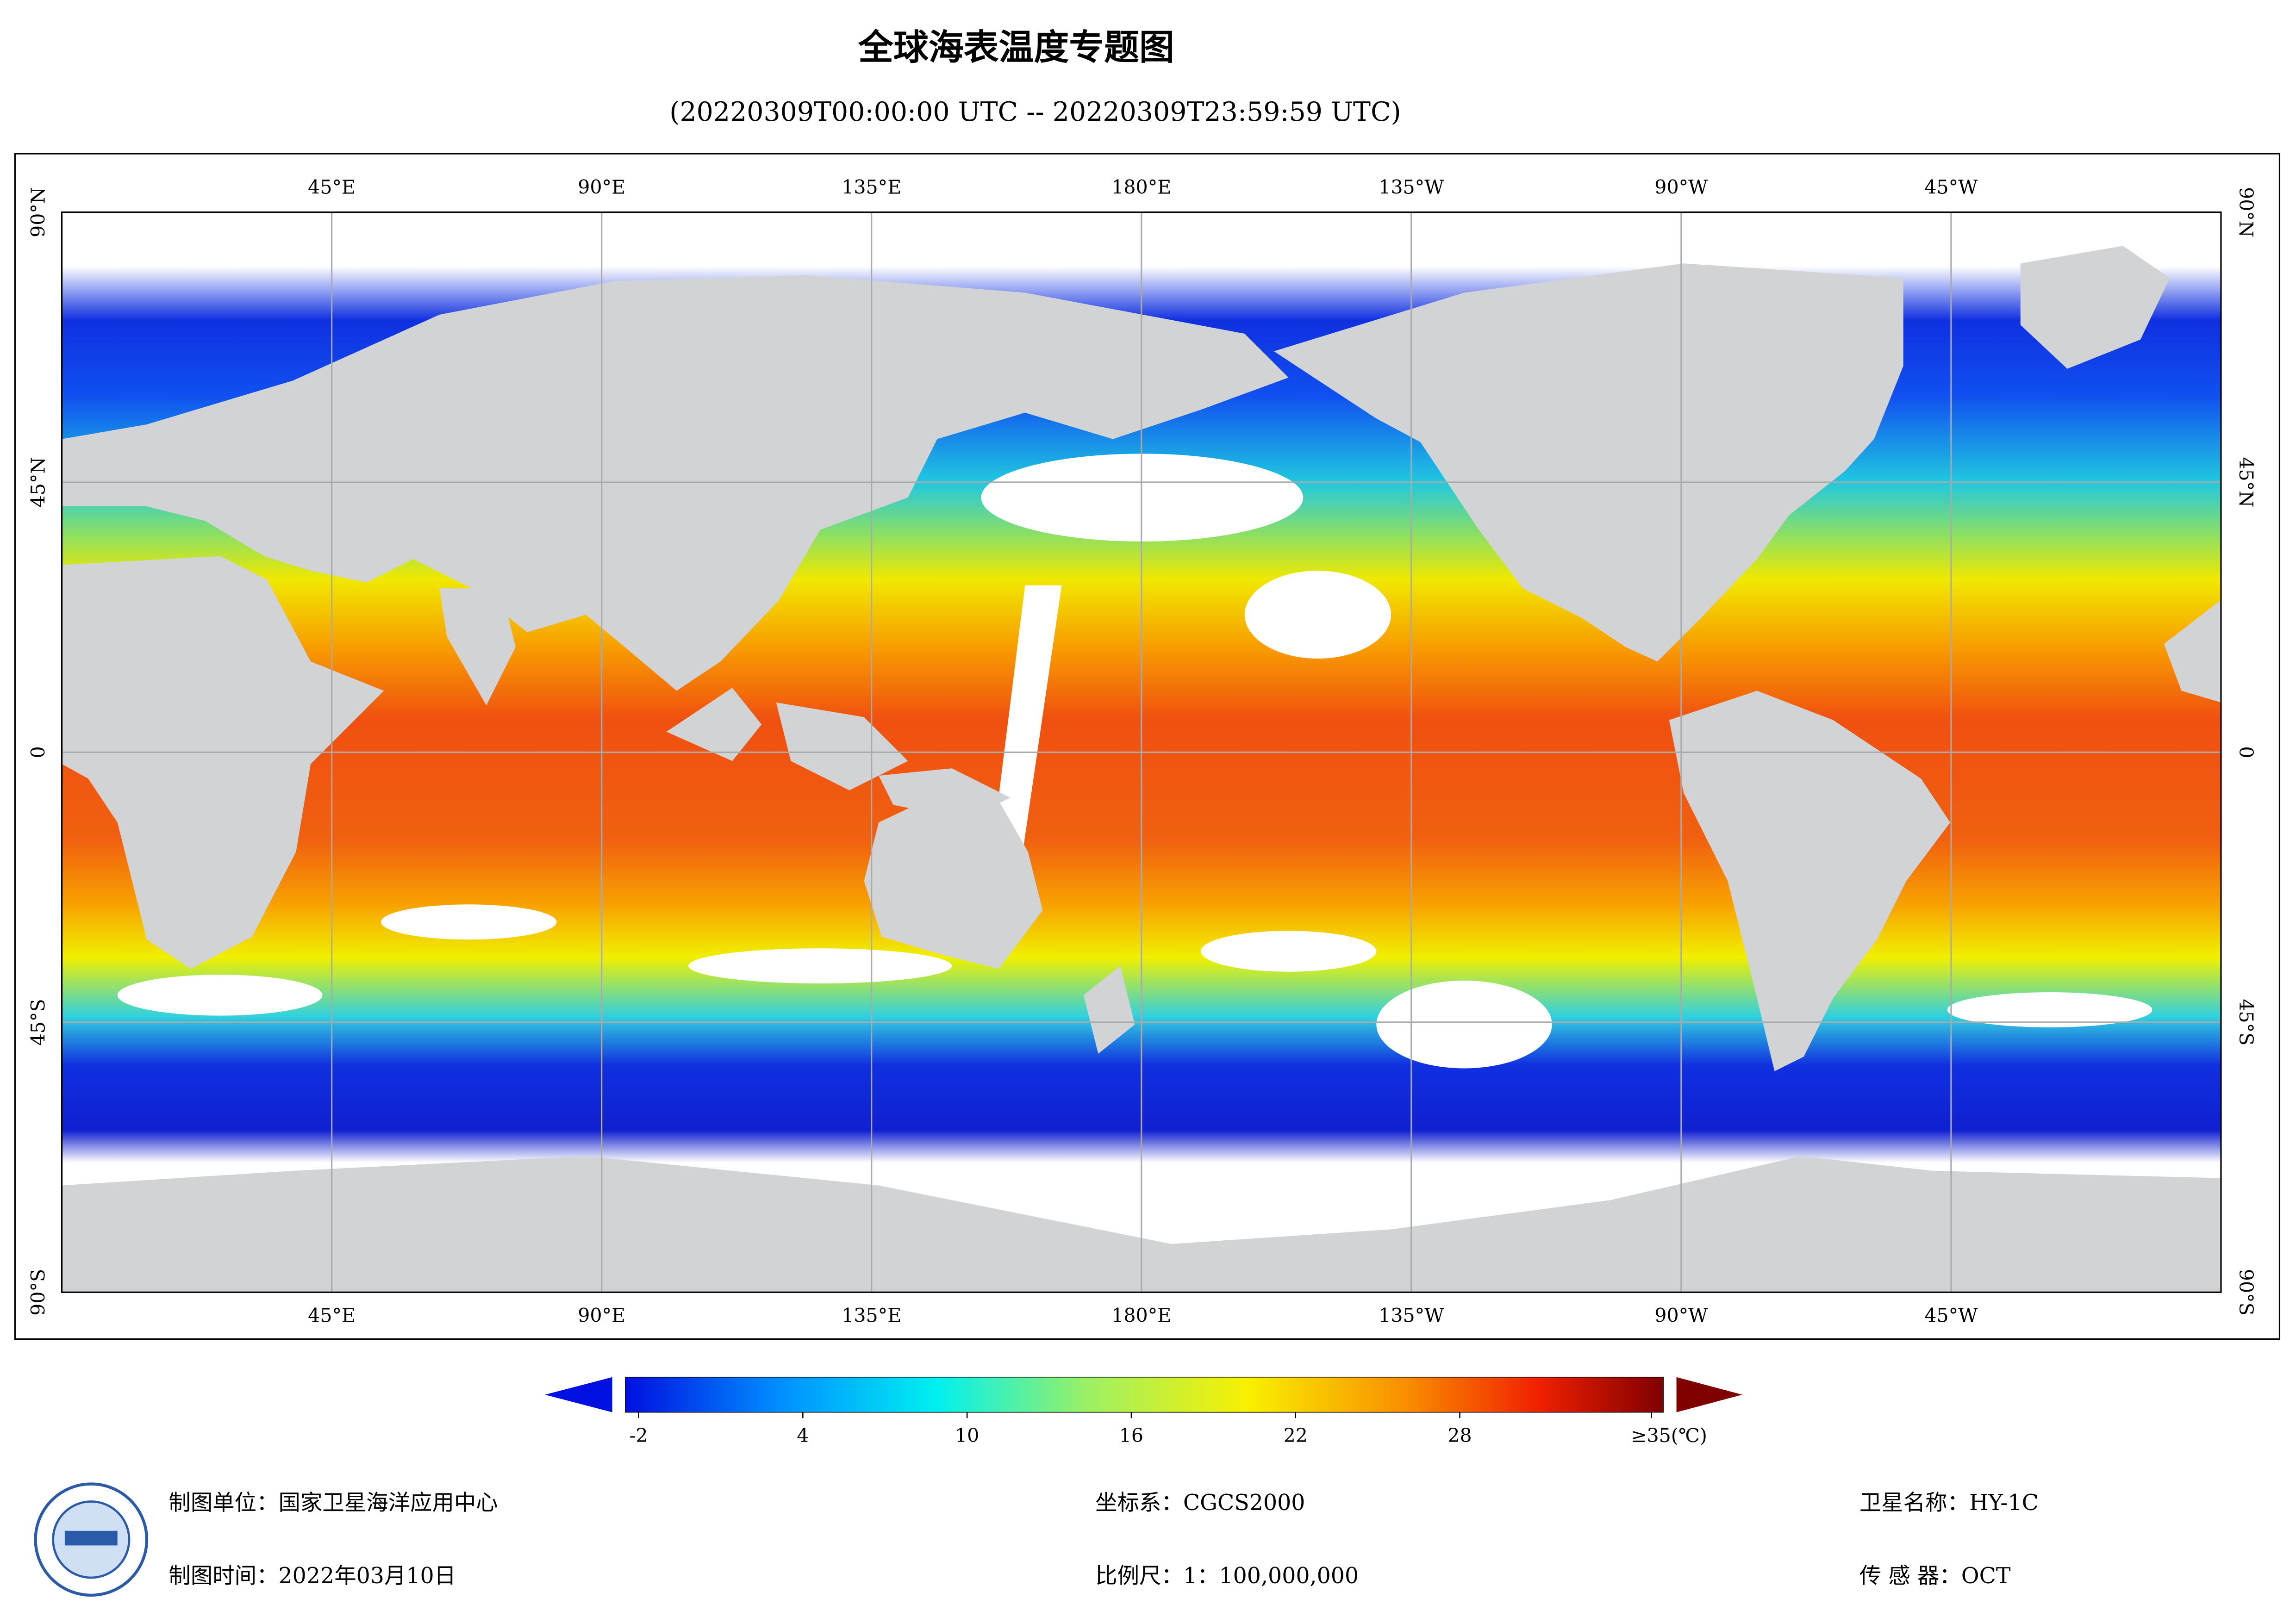 The height and width of the screenshot is (1623, 2296). What do you see at coordinates (578, 1394) in the screenshot?
I see `colorbar-low-arrow` at bounding box center [578, 1394].